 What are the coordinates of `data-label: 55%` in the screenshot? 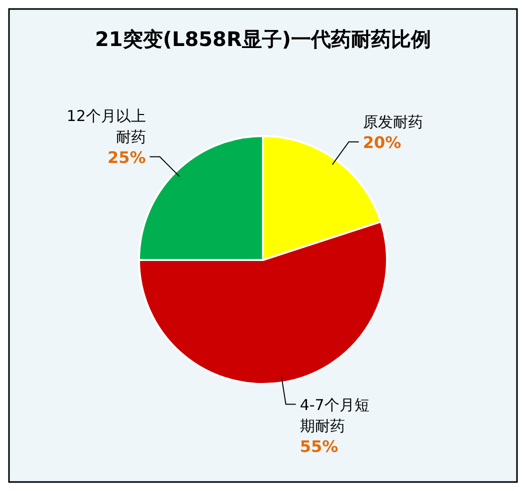 It's located at (319, 446).